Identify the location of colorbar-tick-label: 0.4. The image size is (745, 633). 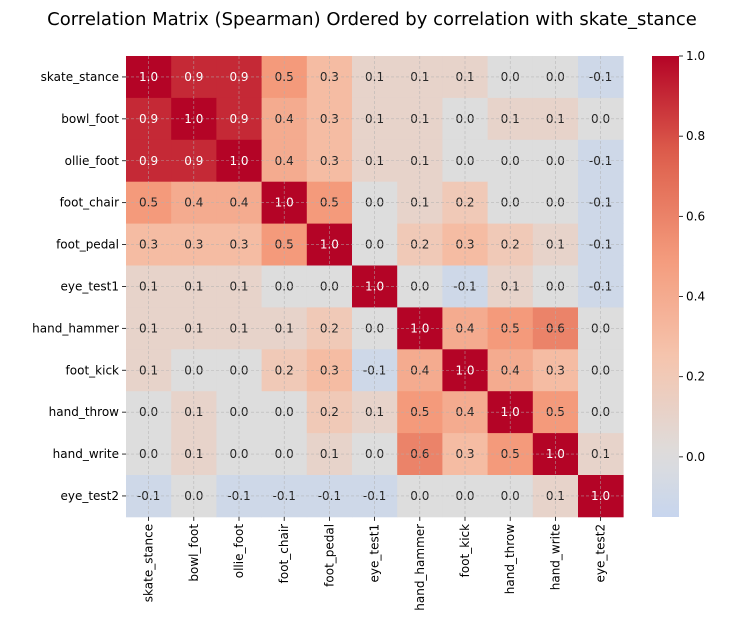
(695, 297).